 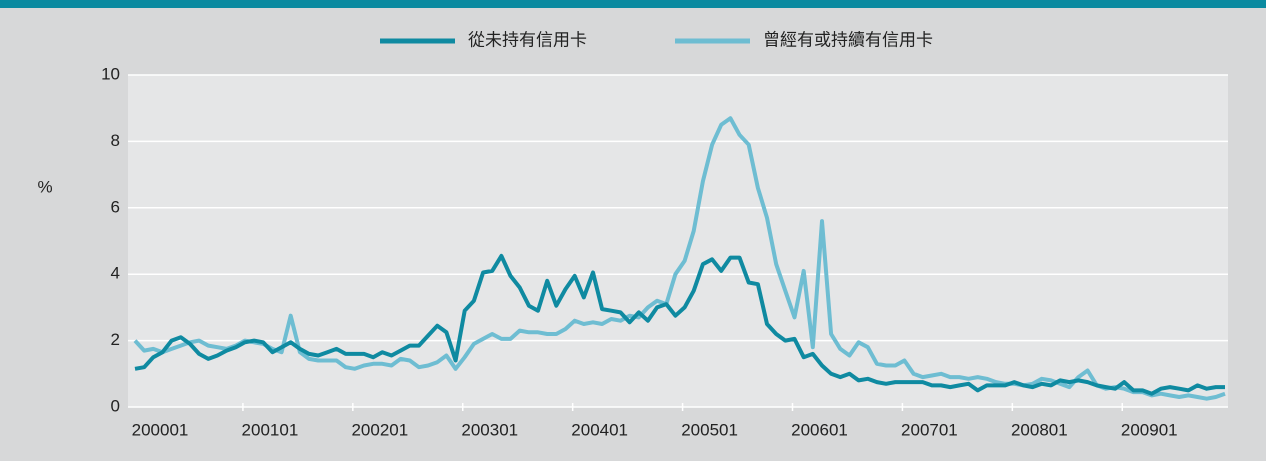 What do you see at coordinates (115, 206) in the screenshot?
I see `y-tick-label: 6` at bounding box center [115, 206].